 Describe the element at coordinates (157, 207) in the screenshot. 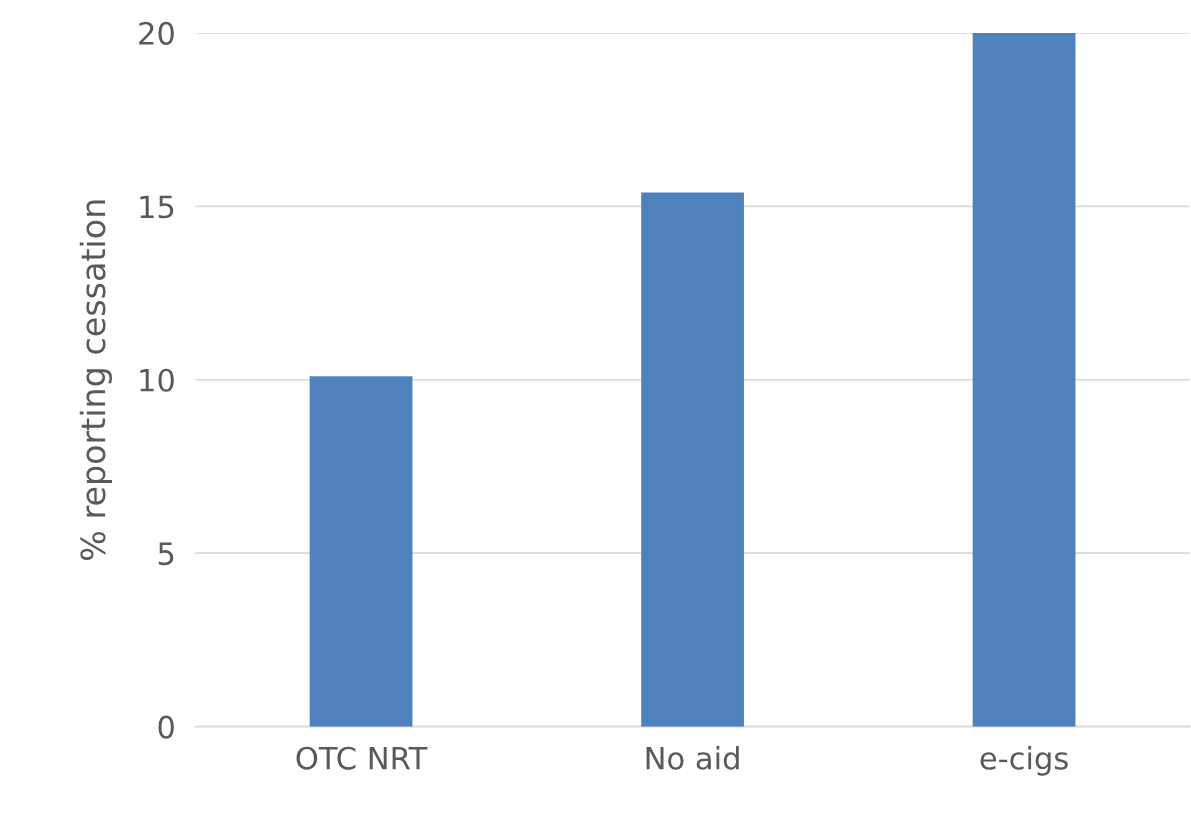

I see `y-tick-label: 15` at that location.